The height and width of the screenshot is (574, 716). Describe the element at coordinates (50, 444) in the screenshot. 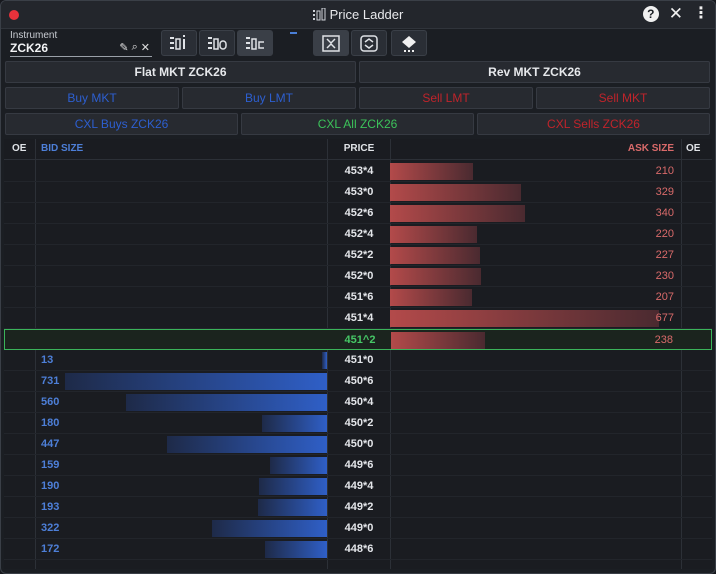

I see `bid-size-value: 447` at that location.